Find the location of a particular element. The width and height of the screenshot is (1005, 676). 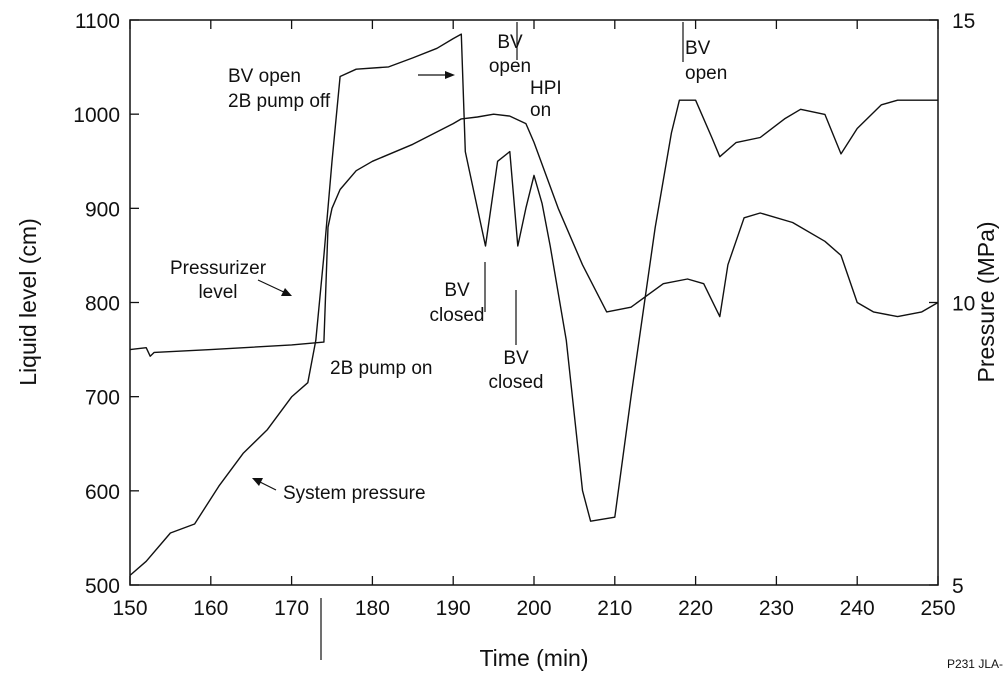

x-tick-label: 250 is located at coordinates (937, 608).